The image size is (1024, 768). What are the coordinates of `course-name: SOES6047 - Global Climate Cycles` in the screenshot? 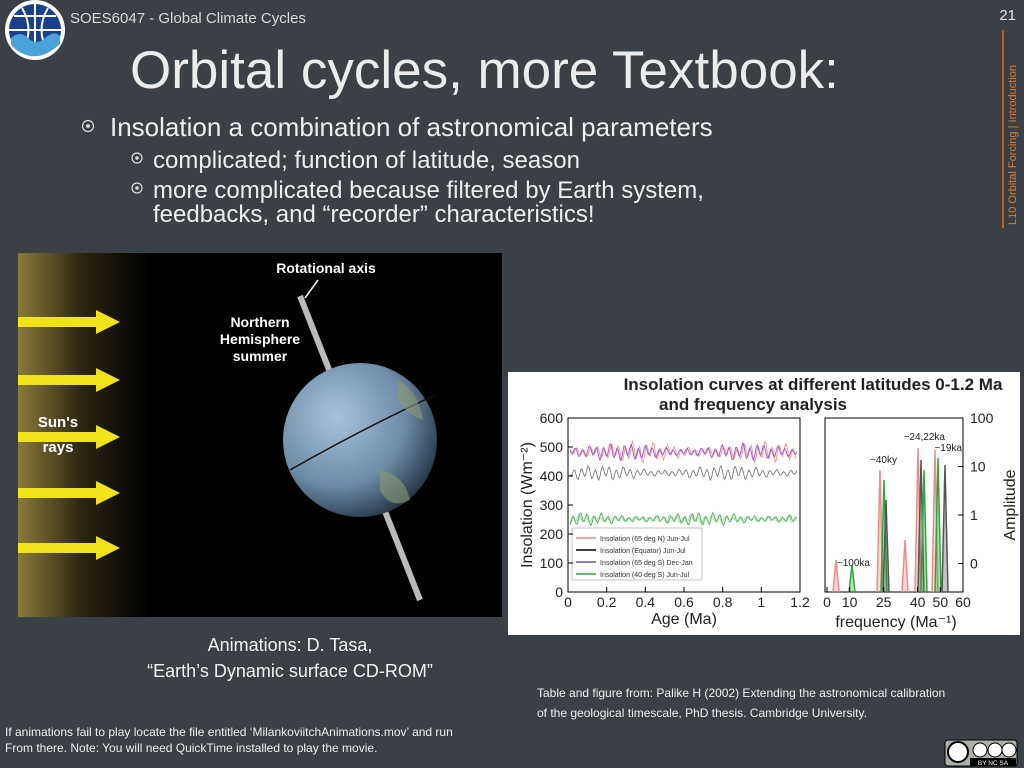 It's located at (188, 18).